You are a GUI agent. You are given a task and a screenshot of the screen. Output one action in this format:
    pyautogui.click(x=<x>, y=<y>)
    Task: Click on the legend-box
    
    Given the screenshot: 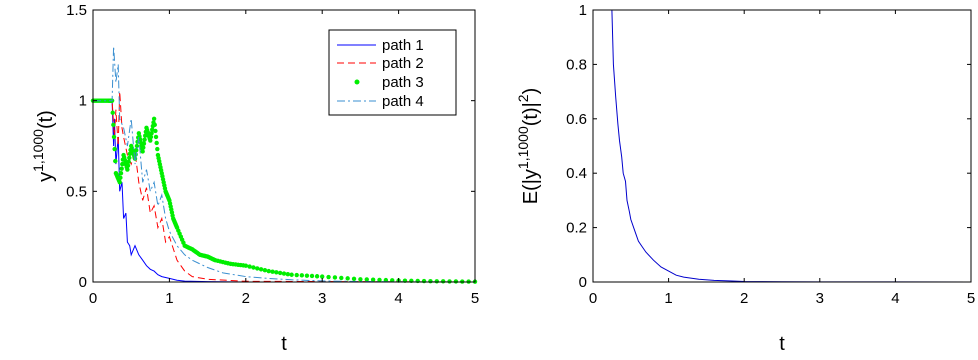 What is the action you would take?
    pyautogui.click(x=392, y=72)
    